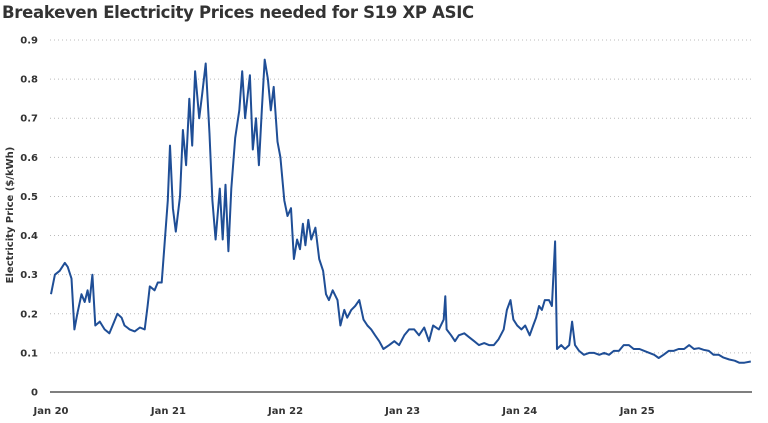  Describe the element at coordinates (519, 411) in the screenshot. I see `x-tick-label: Jan 24` at that location.